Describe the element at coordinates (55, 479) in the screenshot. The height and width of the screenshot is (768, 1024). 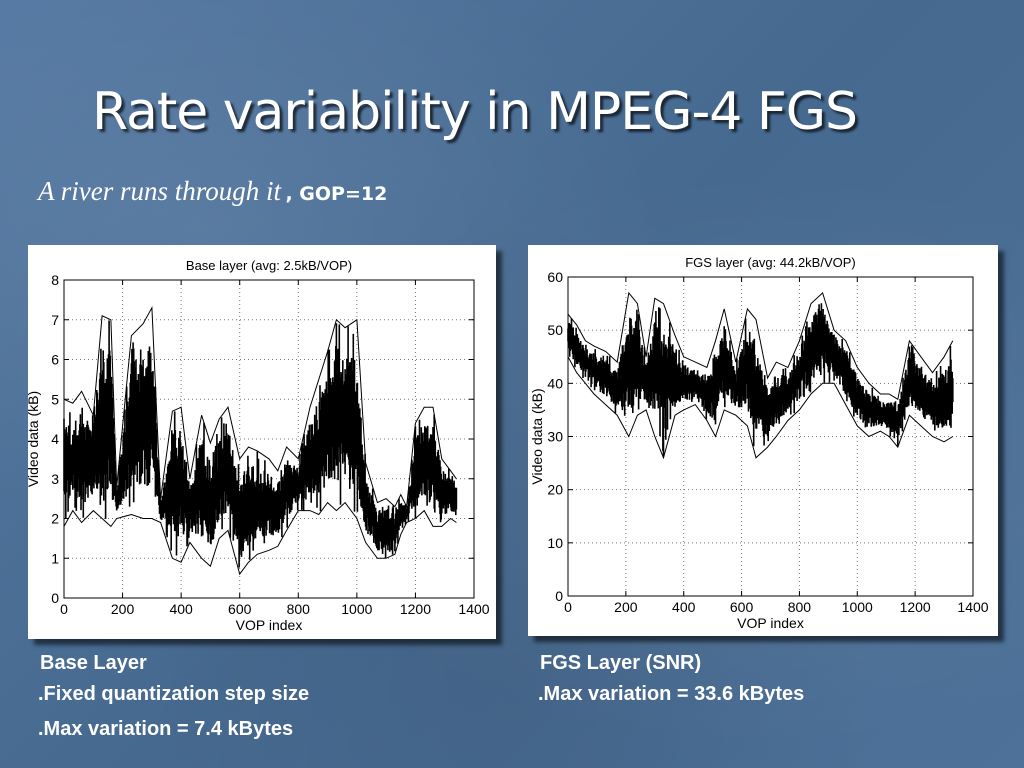
I see `base-y-tick-label: 3` at that location.